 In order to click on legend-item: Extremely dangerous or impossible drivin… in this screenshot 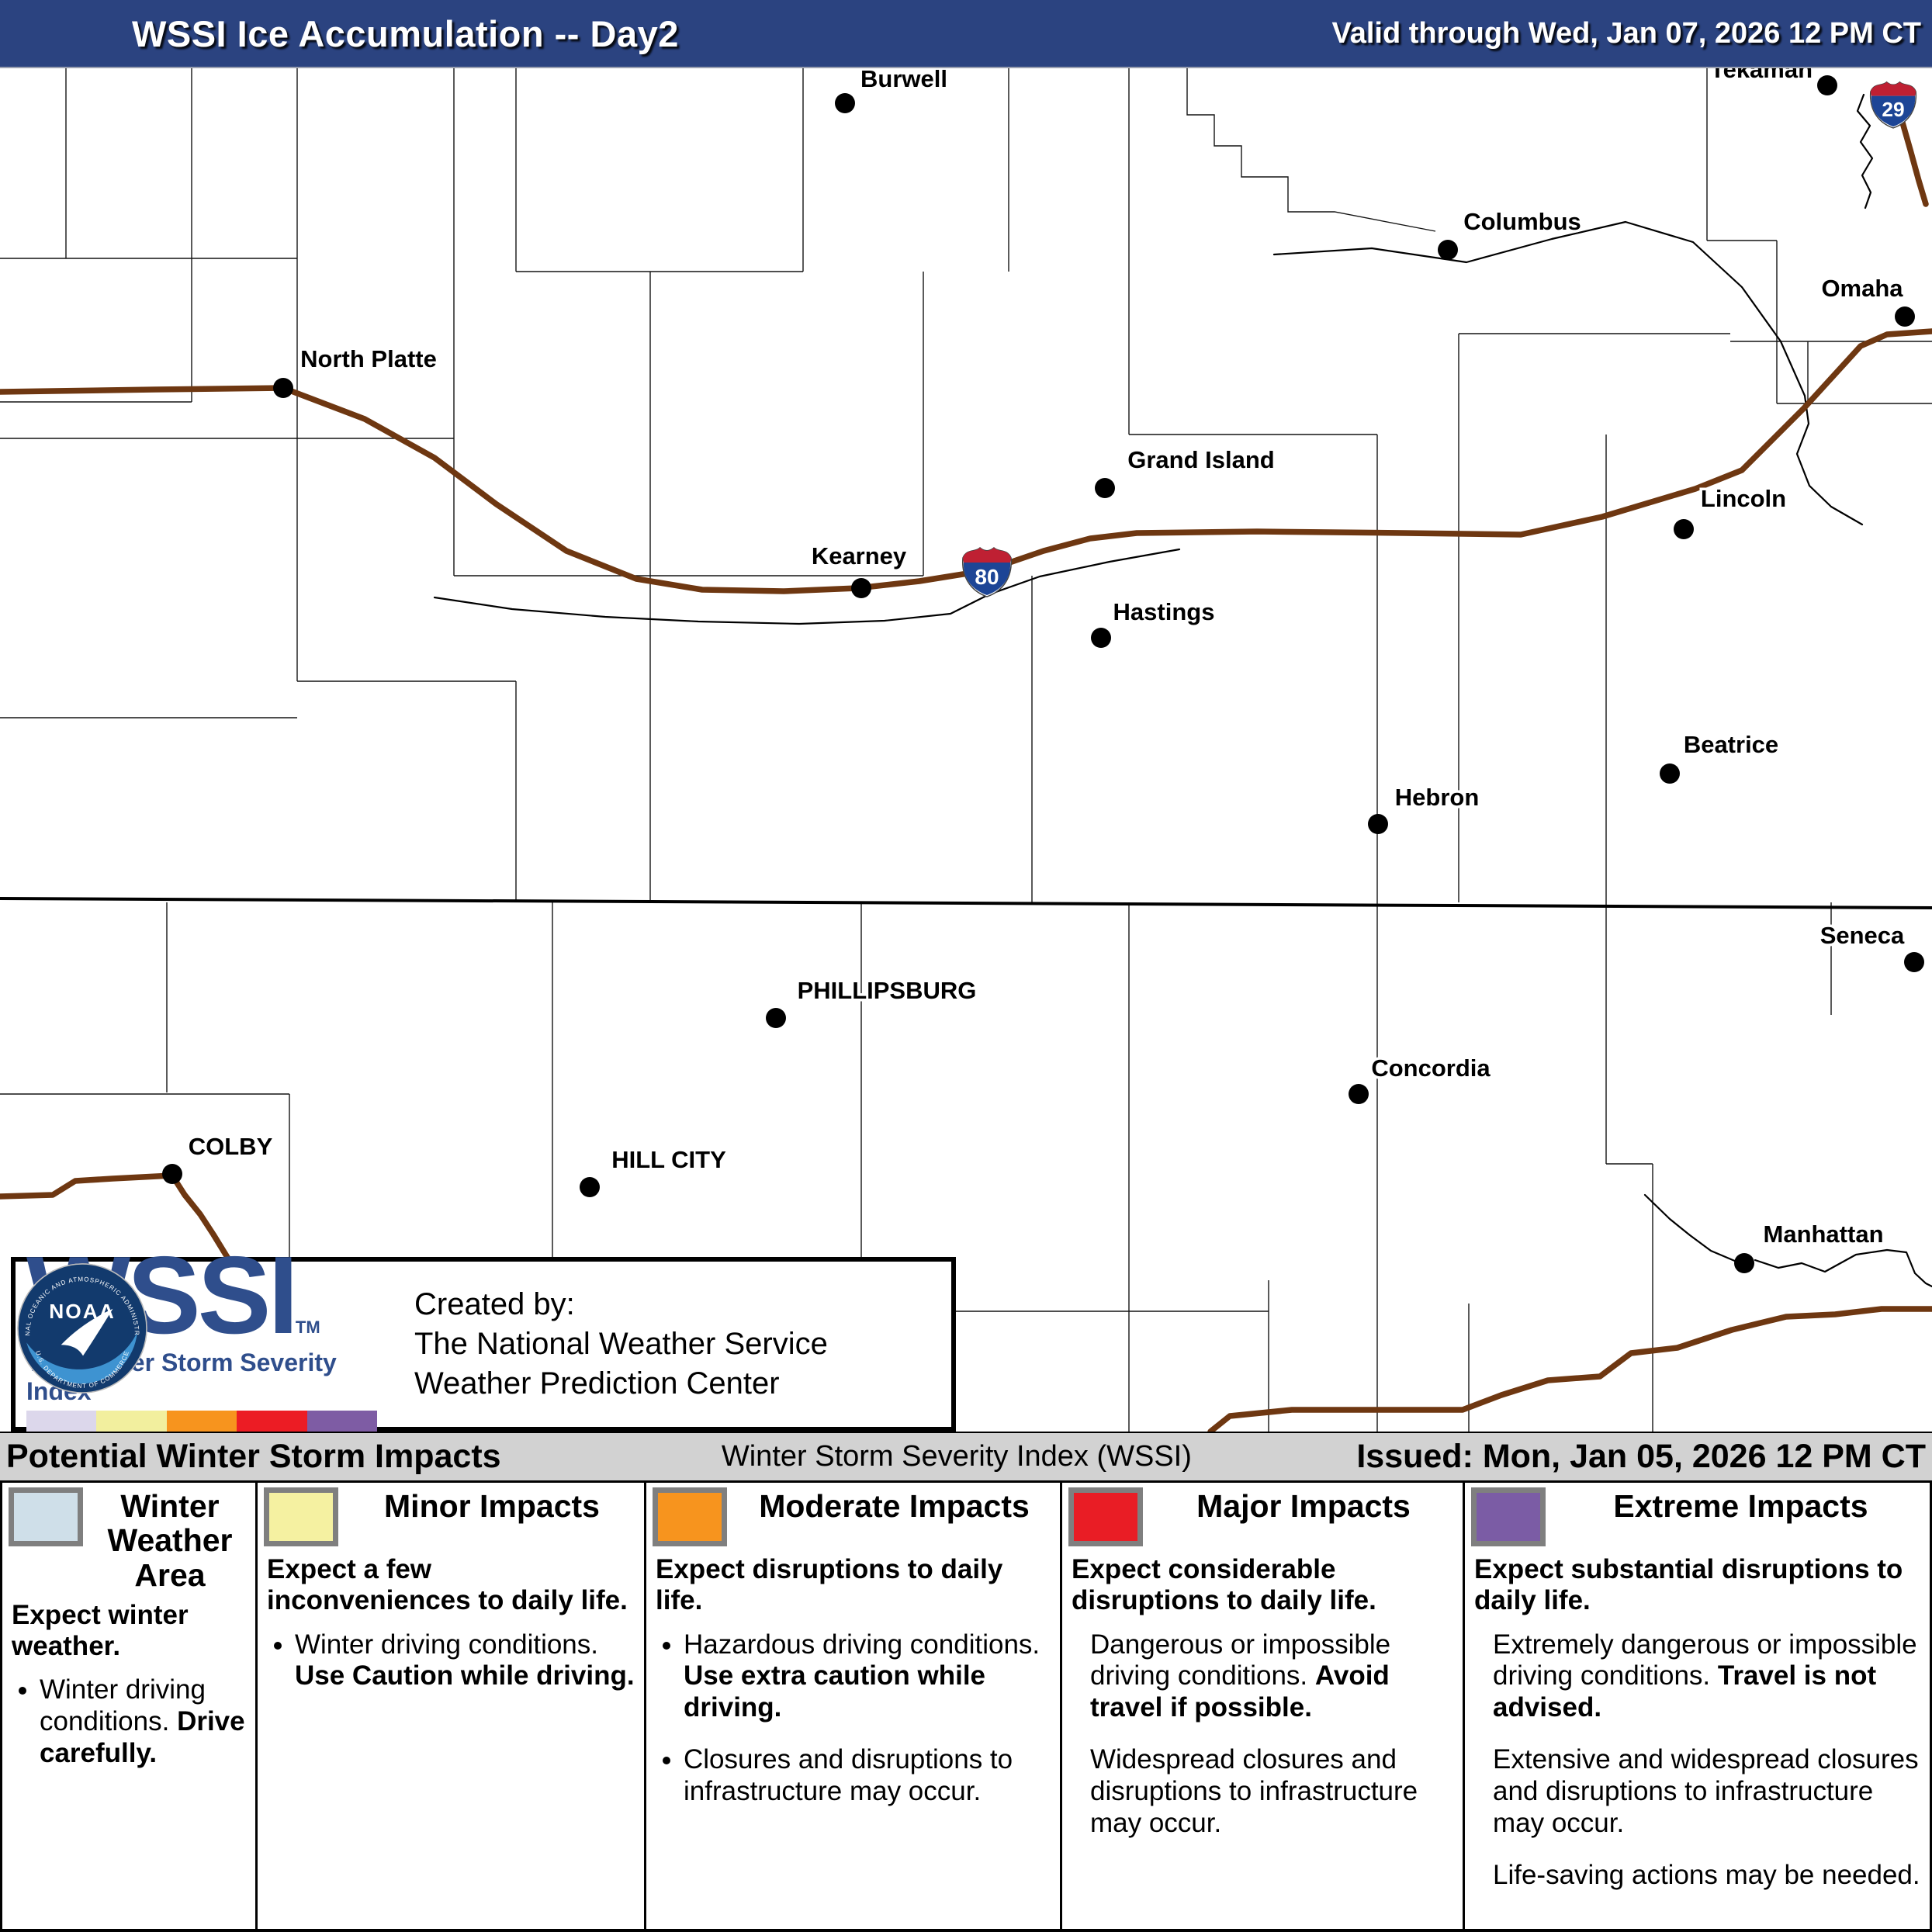, I will do `click(1705, 1676)`.